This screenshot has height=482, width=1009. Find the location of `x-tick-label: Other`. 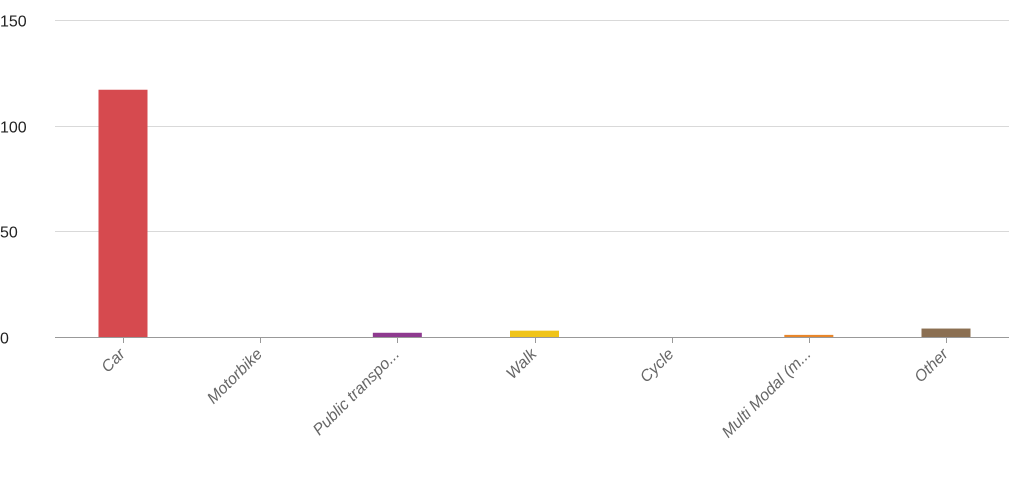

x-tick-label: Other is located at coordinates (932, 365).